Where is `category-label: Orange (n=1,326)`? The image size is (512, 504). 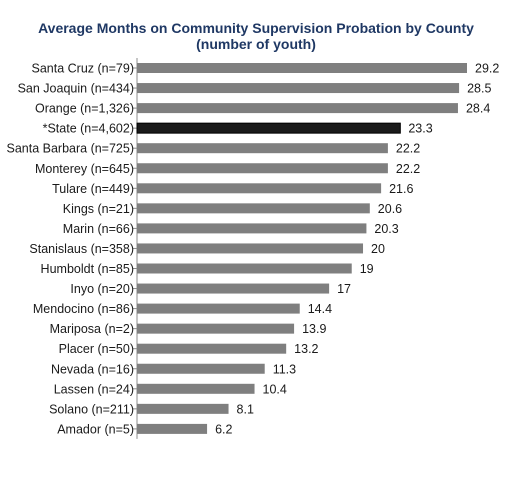 category-label: Orange (n=1,326) is located at coordinates (84, 109).